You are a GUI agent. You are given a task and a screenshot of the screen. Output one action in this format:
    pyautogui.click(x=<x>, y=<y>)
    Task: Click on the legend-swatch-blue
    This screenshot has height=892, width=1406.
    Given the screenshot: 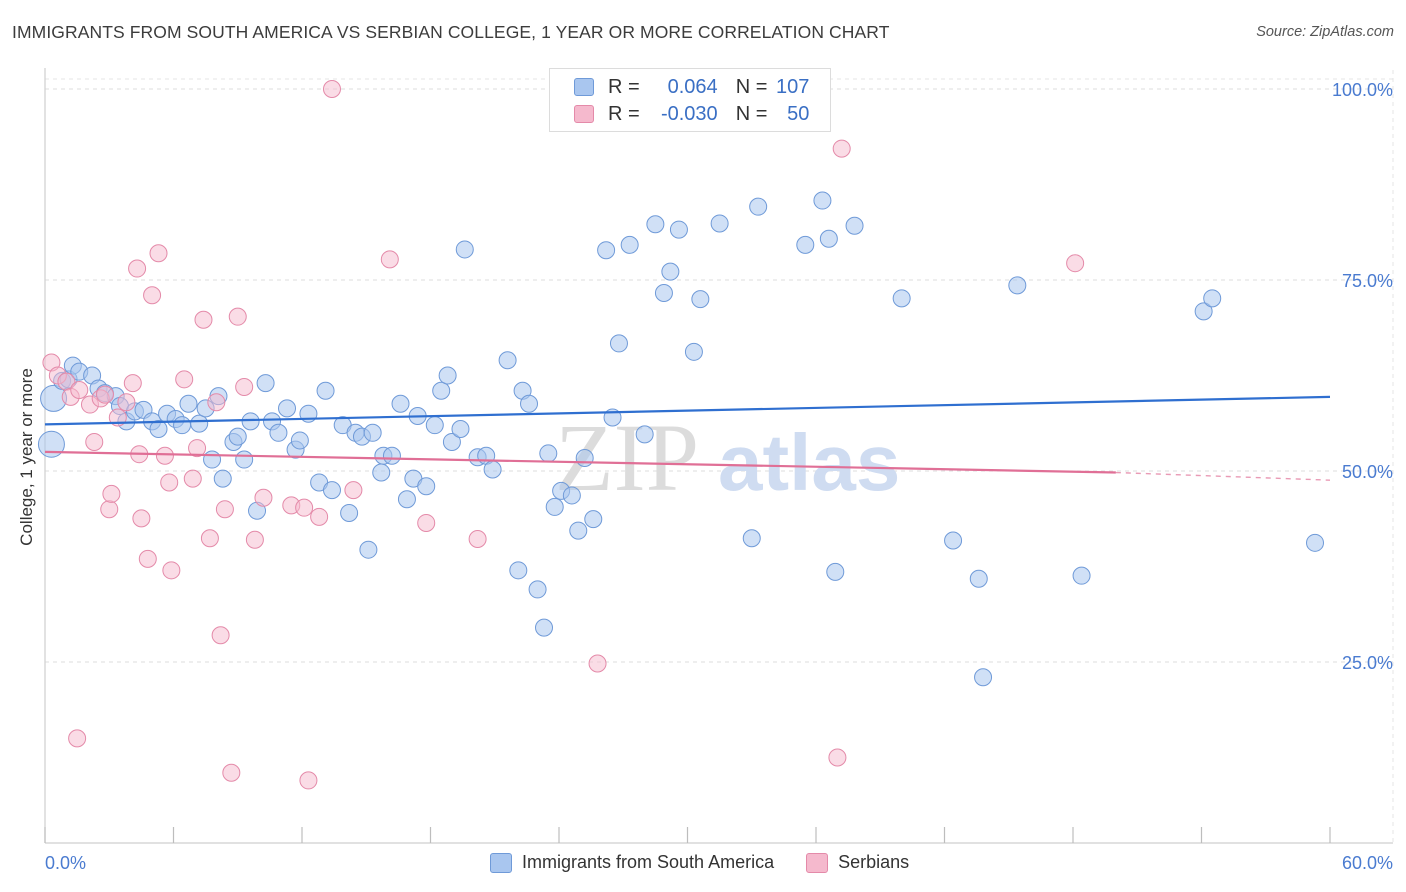 What is the action you would take?
    pyautogui.click(x=584, y=87)
    